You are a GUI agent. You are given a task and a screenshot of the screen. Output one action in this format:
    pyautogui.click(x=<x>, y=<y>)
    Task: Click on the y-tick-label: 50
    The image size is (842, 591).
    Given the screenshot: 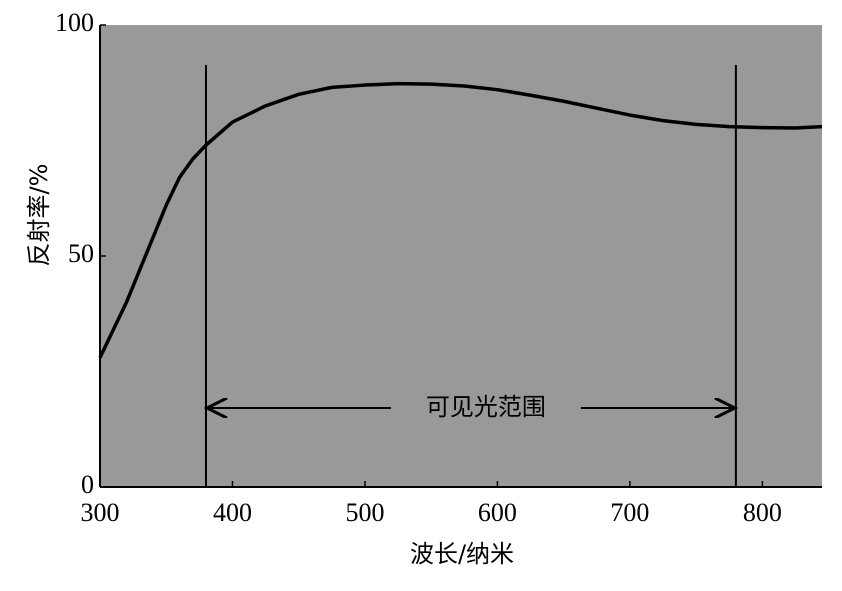 What is the action you would take?
    pyautogui.click(x=81, y=253)
    